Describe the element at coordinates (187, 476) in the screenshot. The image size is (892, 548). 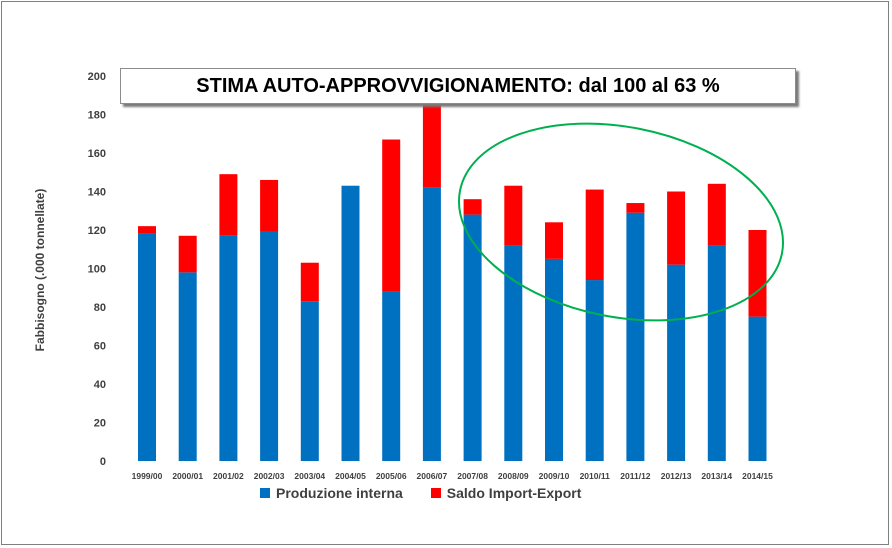
I see `x-tick-label: 2000/01` at that location.